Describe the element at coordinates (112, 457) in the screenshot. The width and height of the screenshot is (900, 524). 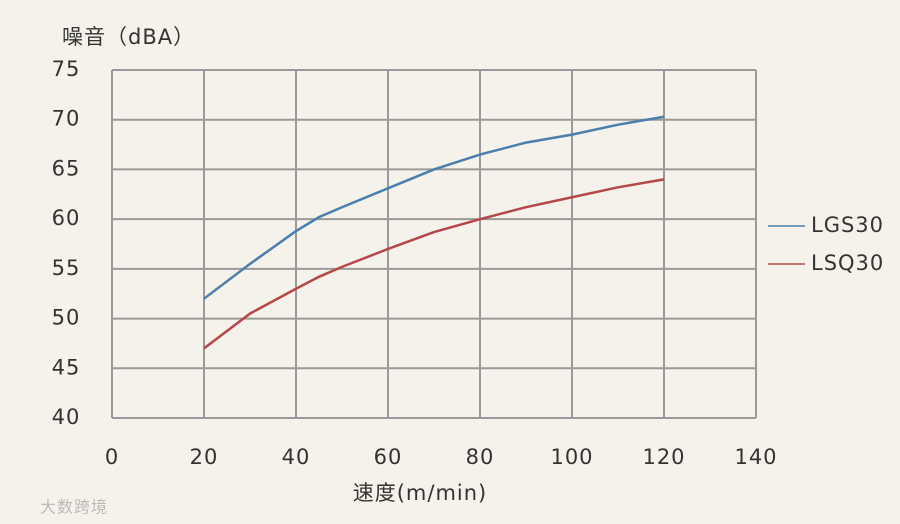
I see `x-tick-label: 0` at that location.